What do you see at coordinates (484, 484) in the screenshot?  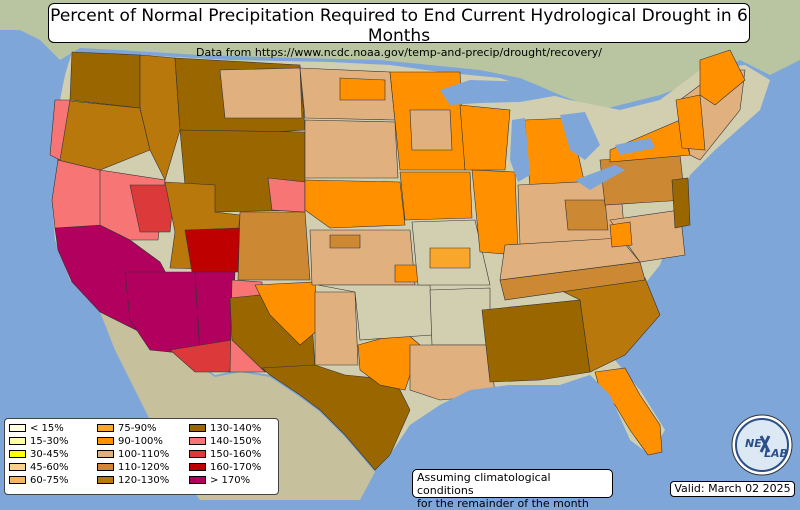 I see `note-line-1: Assuming climatological conditions` at bounding box center [484, 484].